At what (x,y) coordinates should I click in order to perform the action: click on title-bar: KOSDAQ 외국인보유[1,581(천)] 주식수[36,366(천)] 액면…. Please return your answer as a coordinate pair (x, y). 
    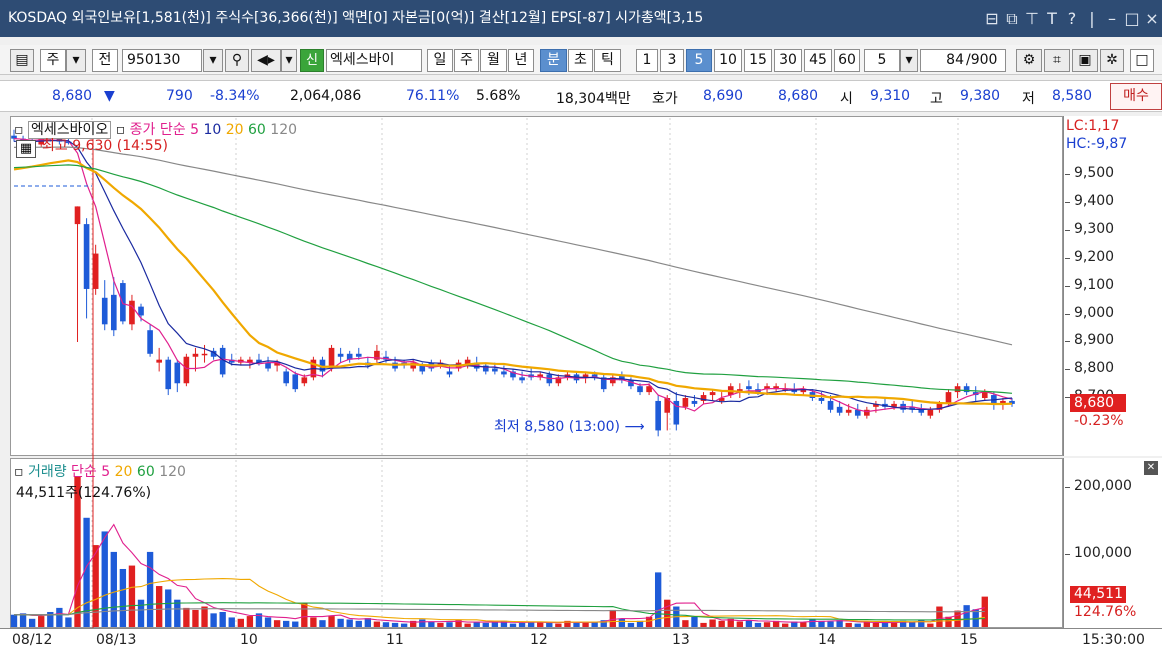
    Looking at the image, I should click on (581, 18).